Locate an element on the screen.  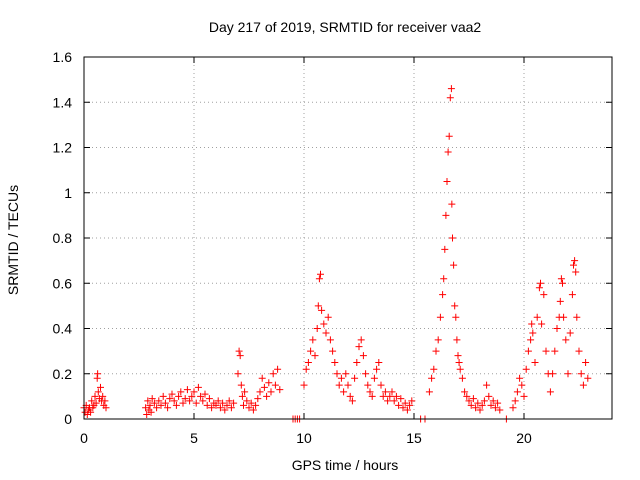
x-tick-labels: 0 5 10 15 20 is located at coordinates (306, 438).